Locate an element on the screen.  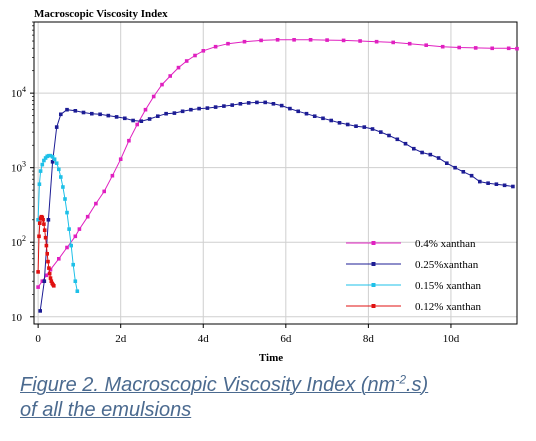
legend-label: 0.4% xanthan is located at coordinates (445, 244).